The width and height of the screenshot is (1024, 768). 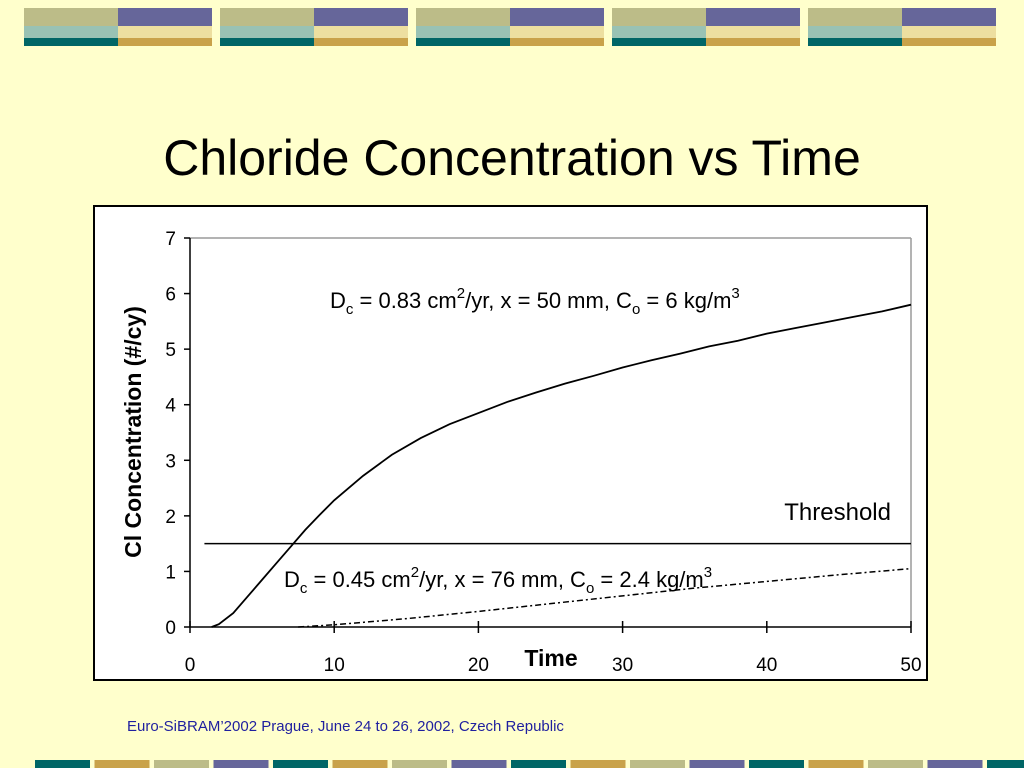 What do you see at coordinates (170, 295) in the screenshot?
I see `y-tick-label: 6` at bounding box center [170, 295].